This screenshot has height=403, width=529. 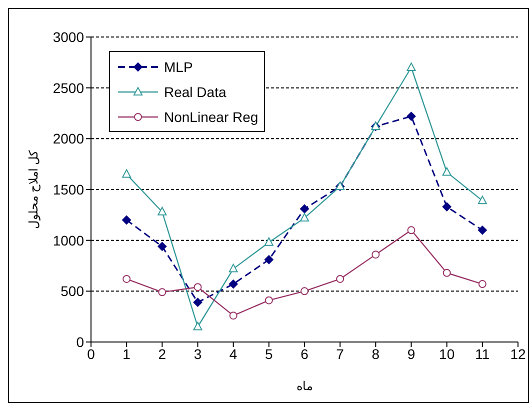 I want to click on x-tick-label: 8, so click(x=376, y=354).